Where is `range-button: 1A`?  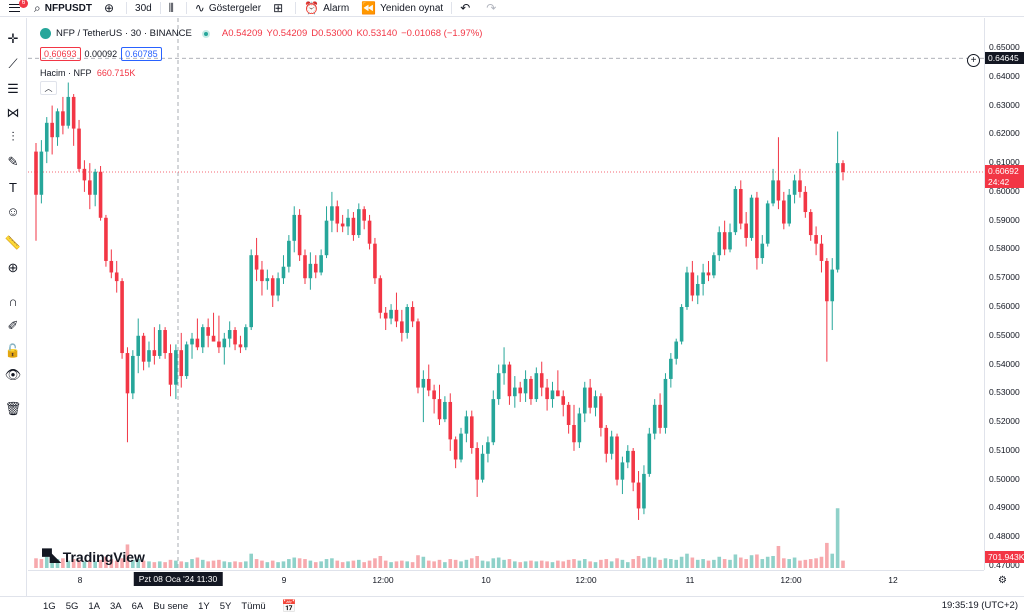 range-button: 1A is located at coordinates (94, 606).